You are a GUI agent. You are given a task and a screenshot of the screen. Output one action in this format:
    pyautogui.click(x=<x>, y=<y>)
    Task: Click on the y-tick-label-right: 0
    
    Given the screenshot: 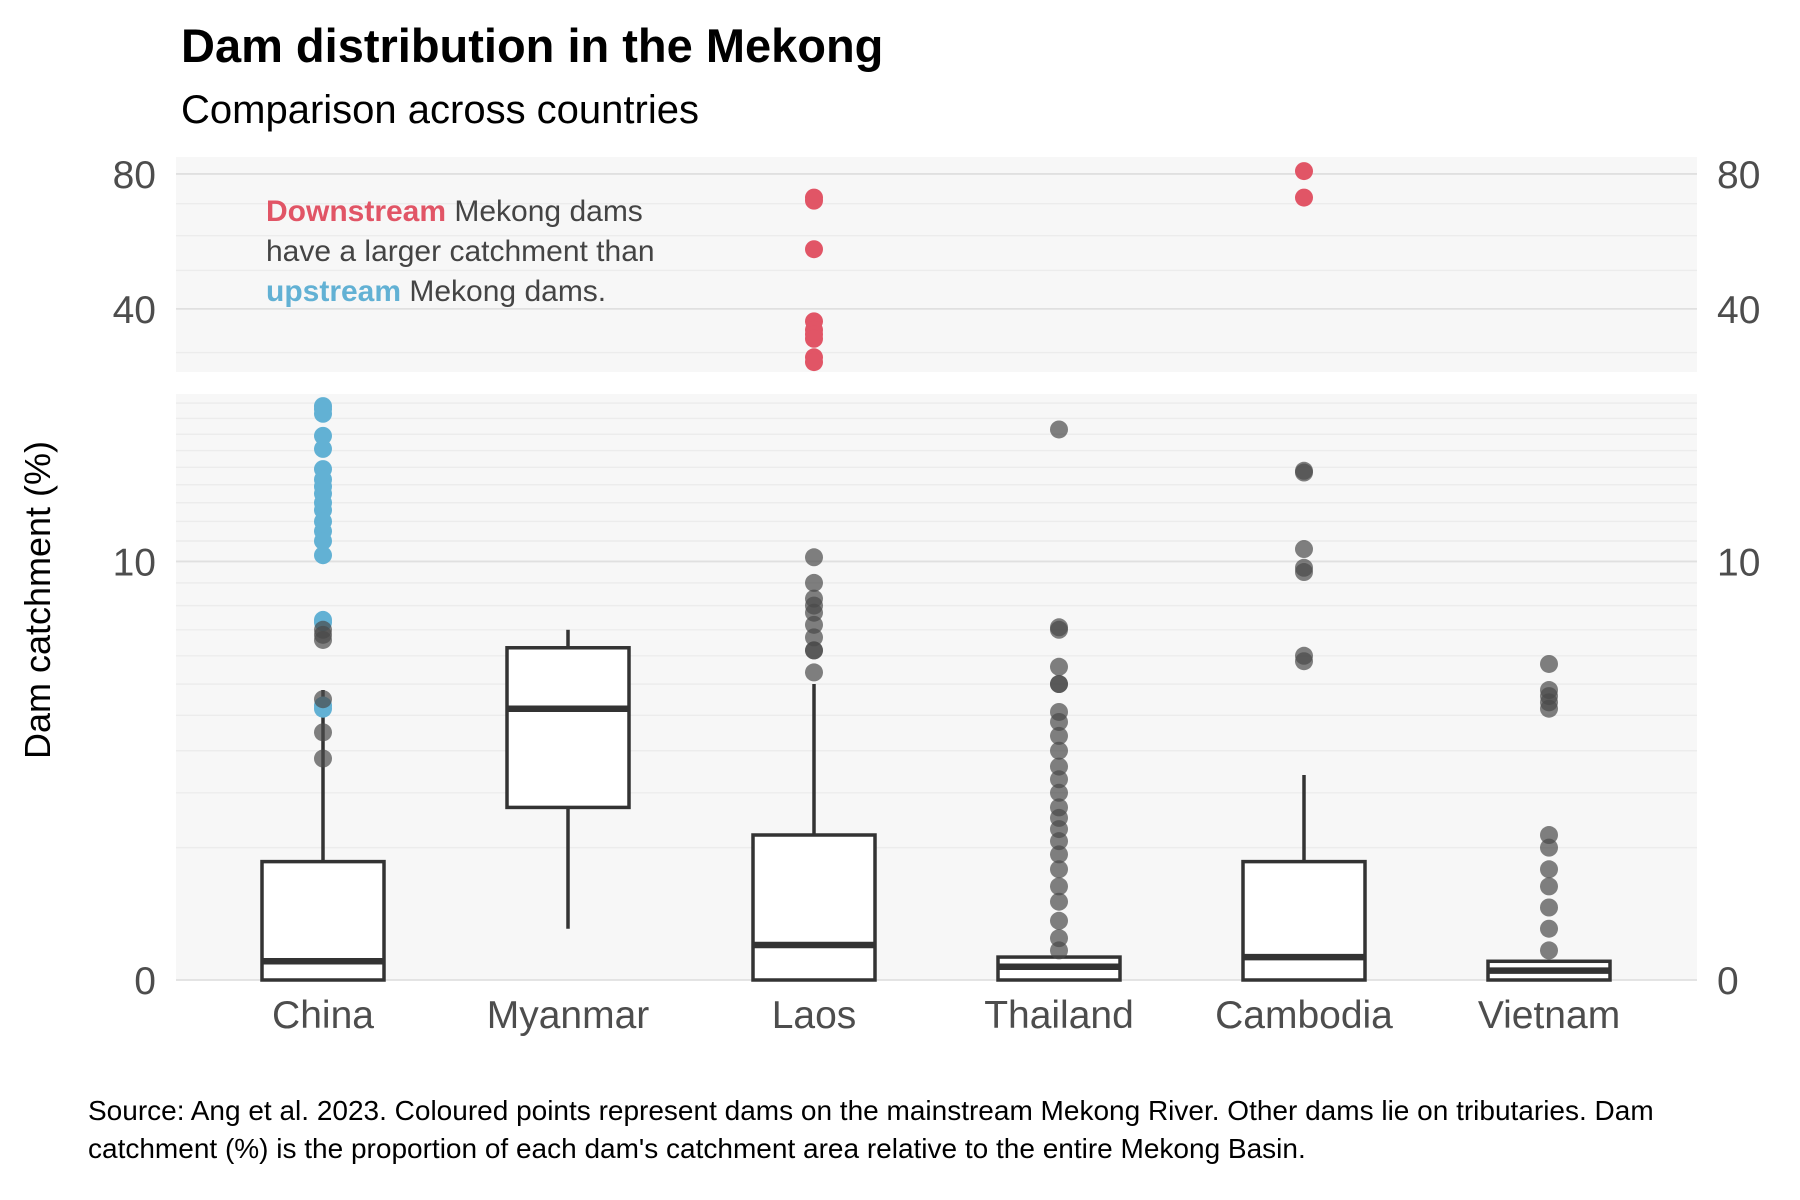 What is the action you would take?
    pyautogui.click(x=1728, y=981)
    